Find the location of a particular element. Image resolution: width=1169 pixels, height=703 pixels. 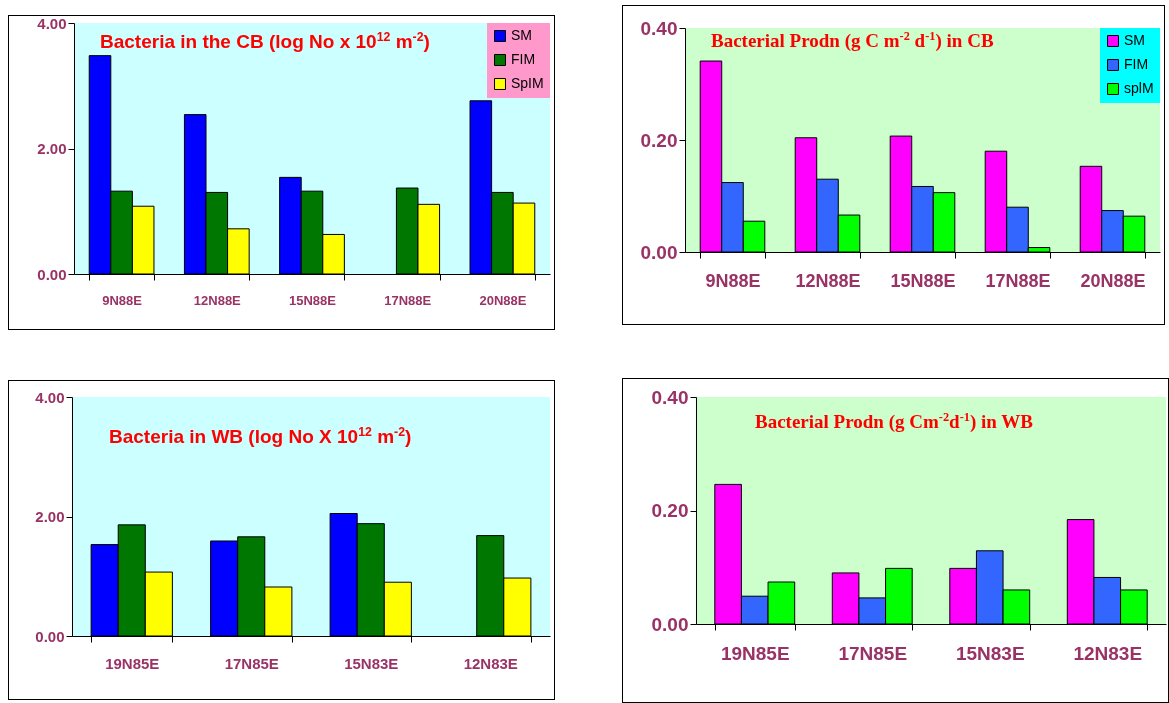

chart-title: Bacteria in the CB (log No x 10$^{12}$ m$^{-2}$) is located at coordinates (265, 42).